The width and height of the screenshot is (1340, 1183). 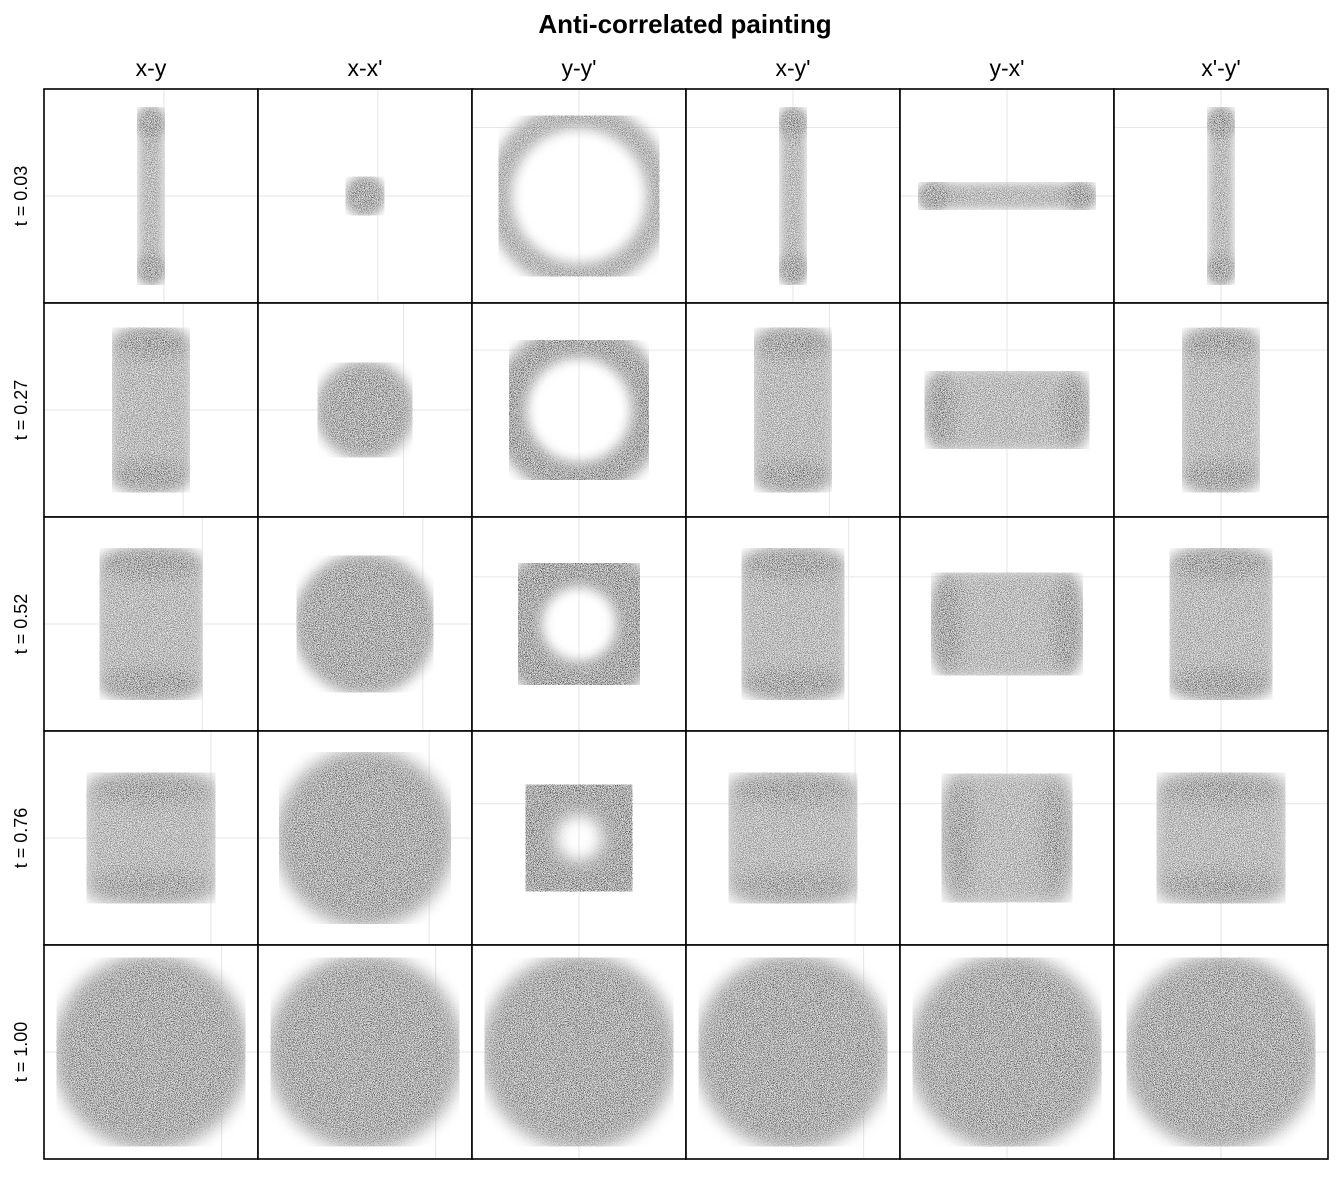 What do you see at coordinates (688, 68) in the screenshot?
I see `column-labels: x-y x-x' y-y' x-y' y-x' x'-y'` at bounding box center [688, 68].